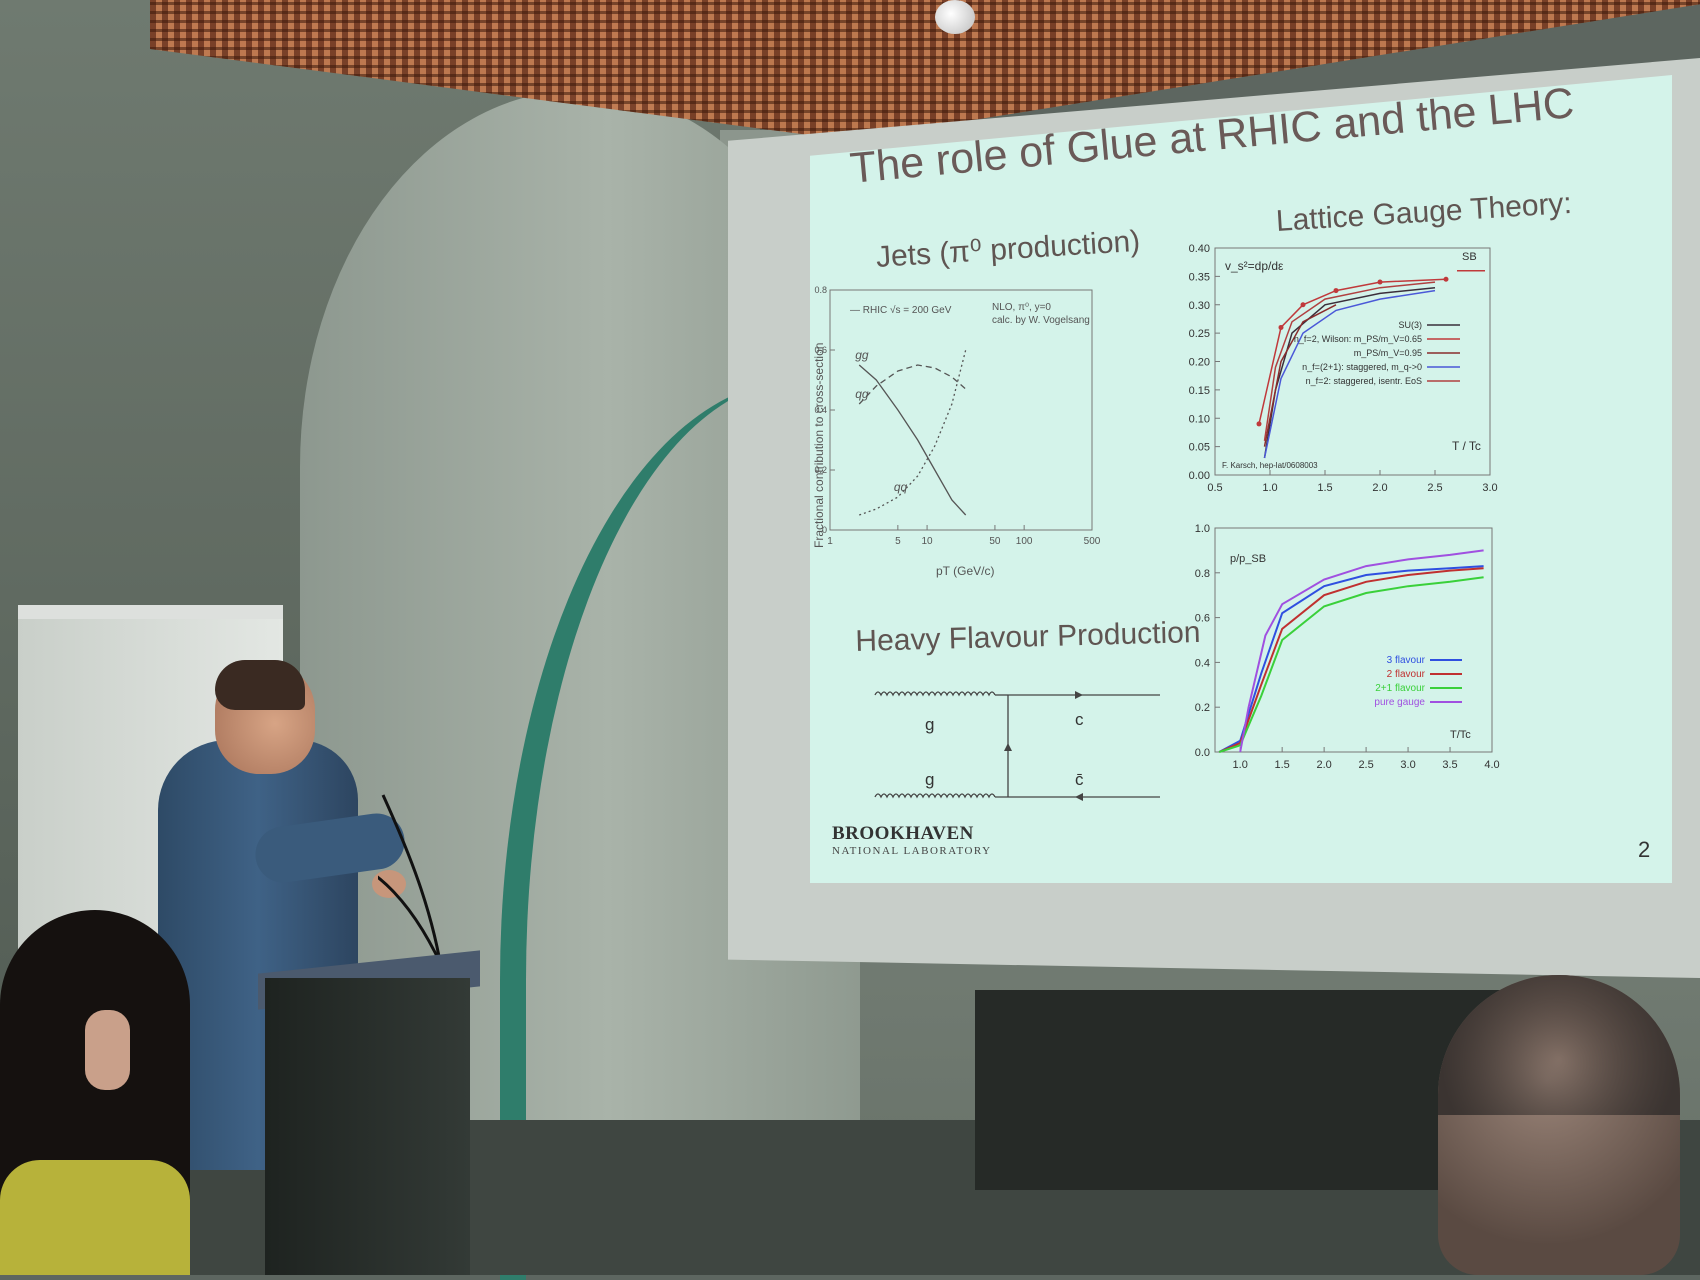  I want to click on pressure-xtick-label-0: 1.0, so click(1240, 765).